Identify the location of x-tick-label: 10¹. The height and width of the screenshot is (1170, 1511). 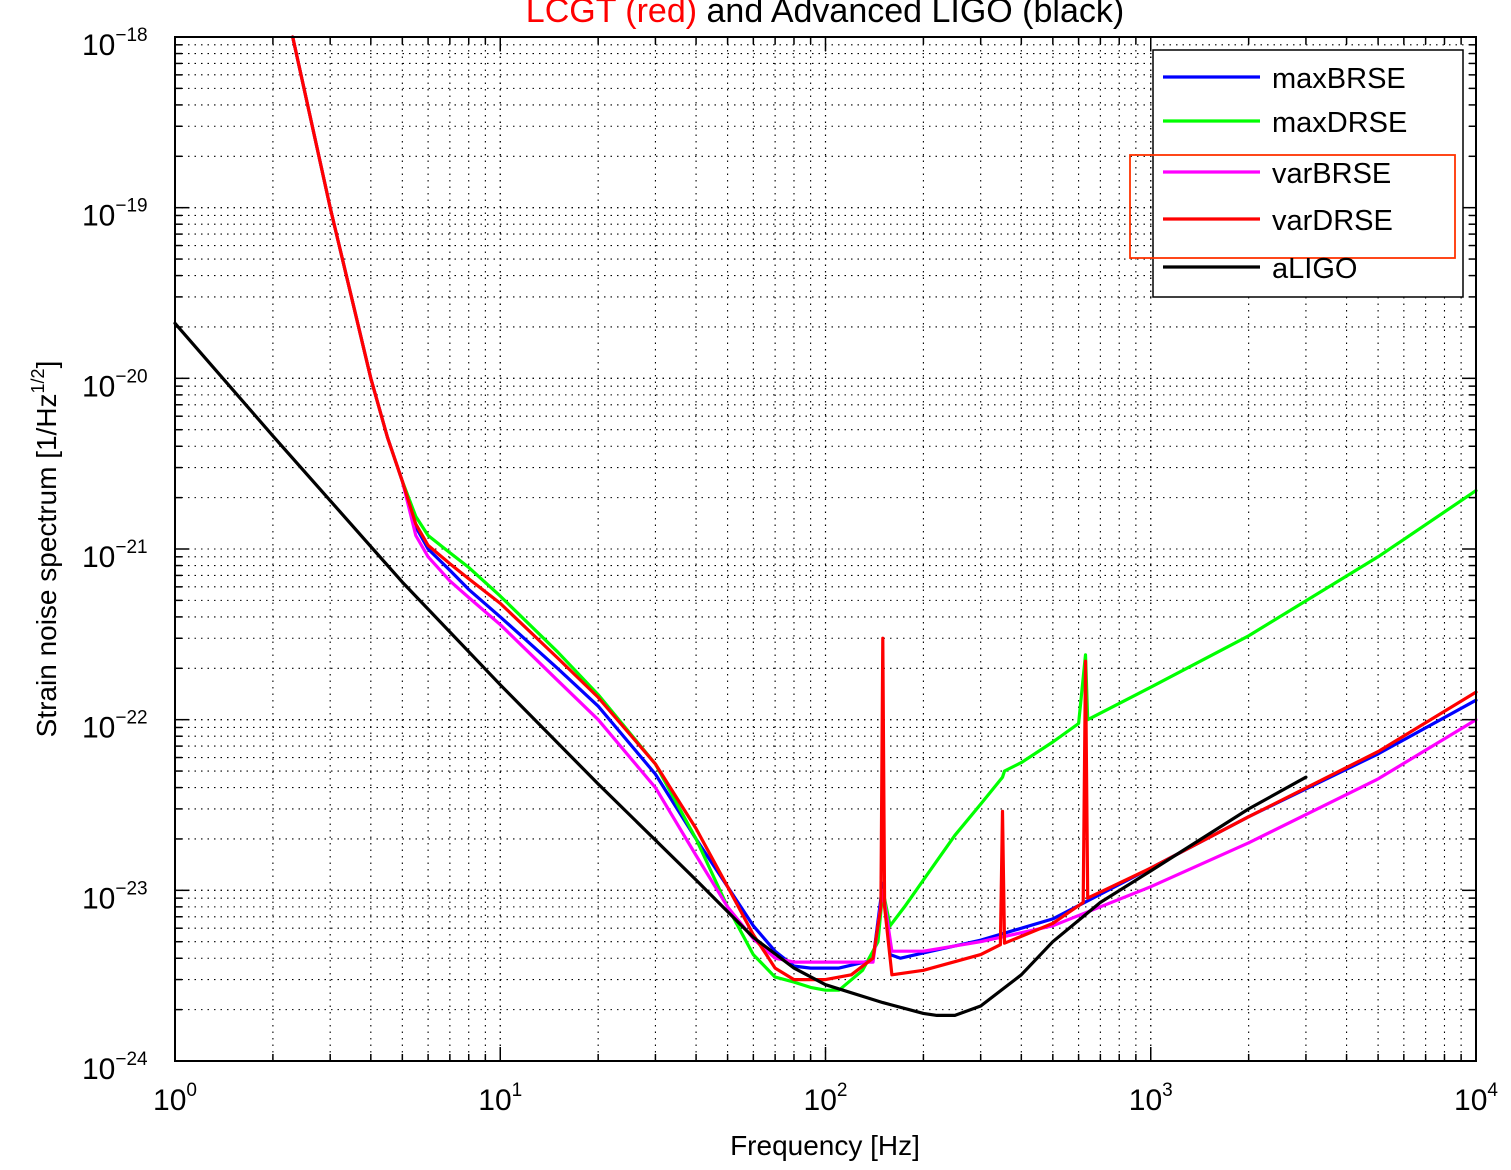
(500, 1098).